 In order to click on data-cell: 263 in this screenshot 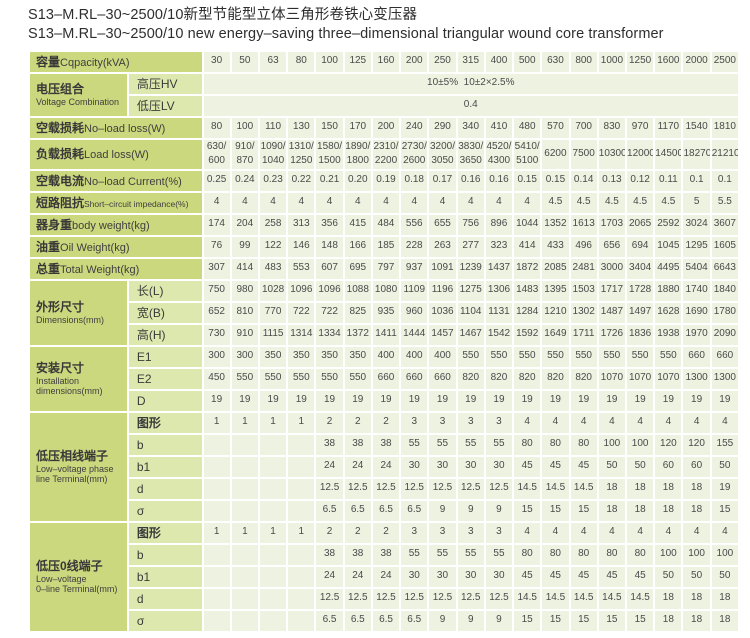, I will do `click(442, 246)`.